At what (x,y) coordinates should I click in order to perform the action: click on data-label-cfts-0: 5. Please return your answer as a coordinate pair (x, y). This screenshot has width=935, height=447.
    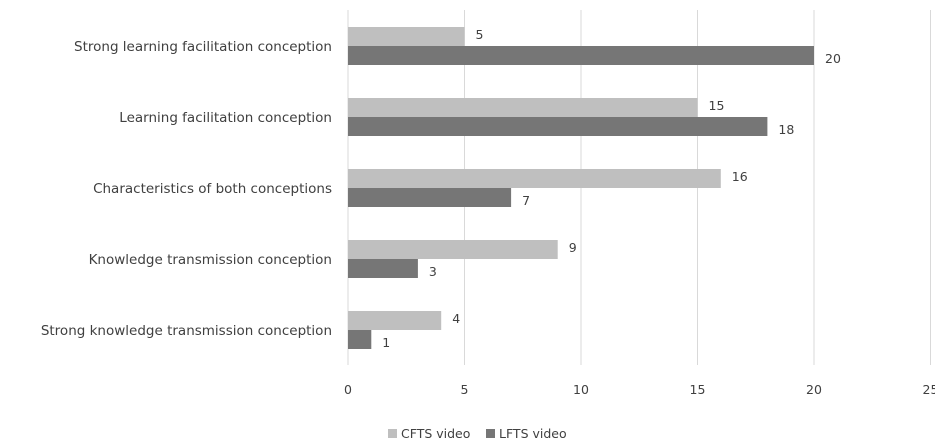
    Looking at the image, I should click on (480, 34).